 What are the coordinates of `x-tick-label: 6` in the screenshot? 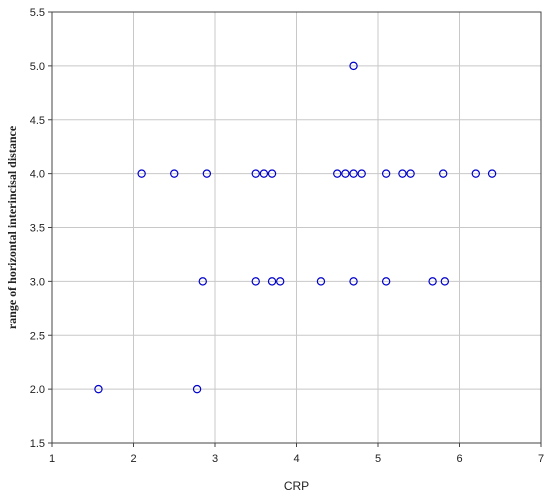 It's located at (459, 459).